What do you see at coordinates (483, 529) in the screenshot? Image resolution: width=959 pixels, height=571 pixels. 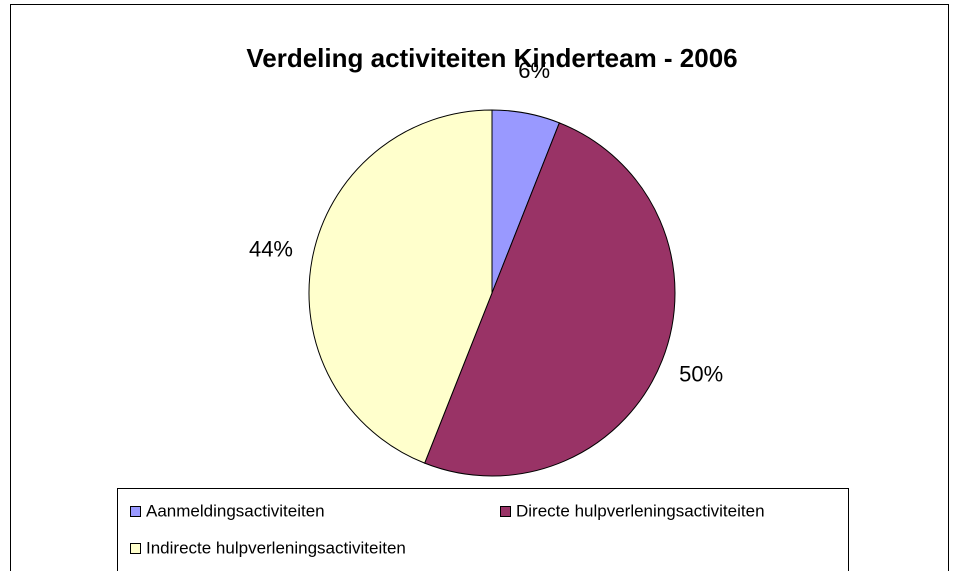 I see `legend-box` at bounding box center [483, 529].